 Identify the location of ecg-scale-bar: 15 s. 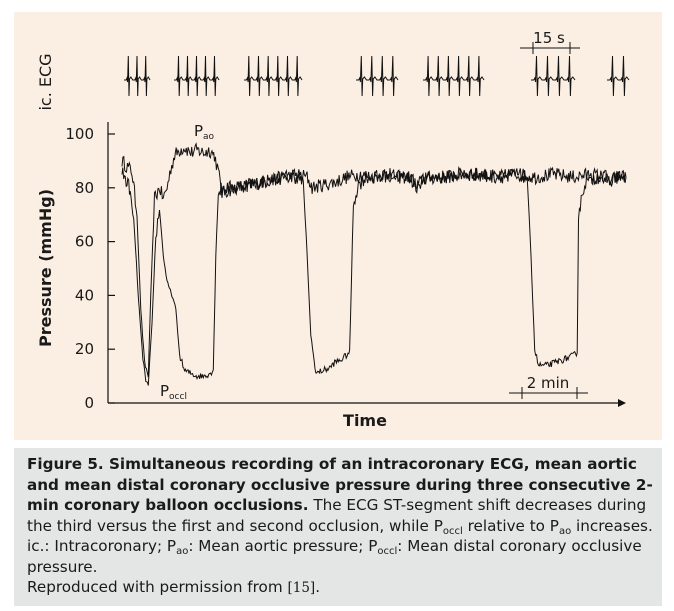
(550, 41).